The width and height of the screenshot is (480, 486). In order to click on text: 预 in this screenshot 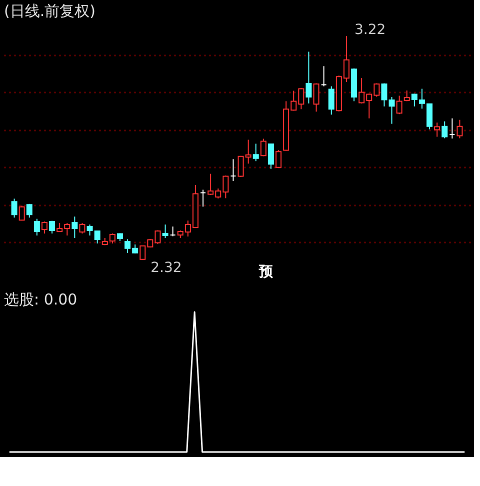, I will do `click(266, 272)`.